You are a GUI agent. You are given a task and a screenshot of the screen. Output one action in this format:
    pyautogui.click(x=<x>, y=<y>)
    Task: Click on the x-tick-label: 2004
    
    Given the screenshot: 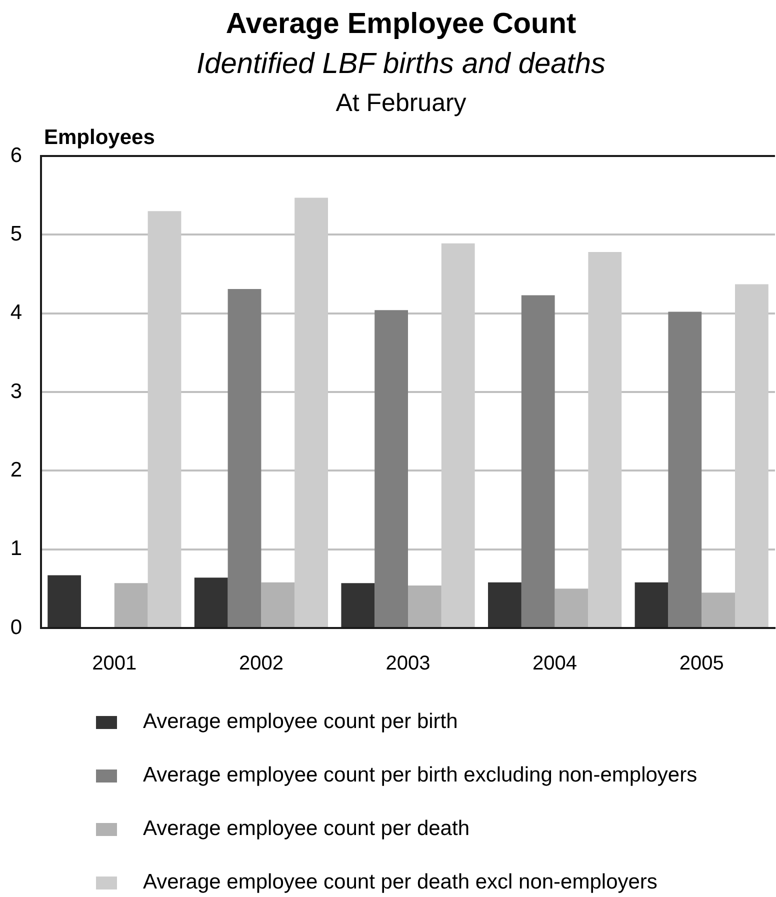 What is the action you would take?
    pyautogui.click(x=555, y=663)
    